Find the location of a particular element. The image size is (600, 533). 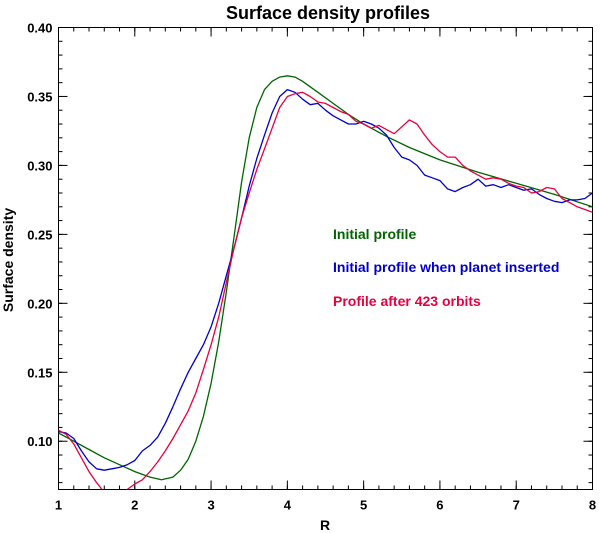

legend-profile-after-orbits: Profile after 423 orbits is located at coordinates (407, 301).